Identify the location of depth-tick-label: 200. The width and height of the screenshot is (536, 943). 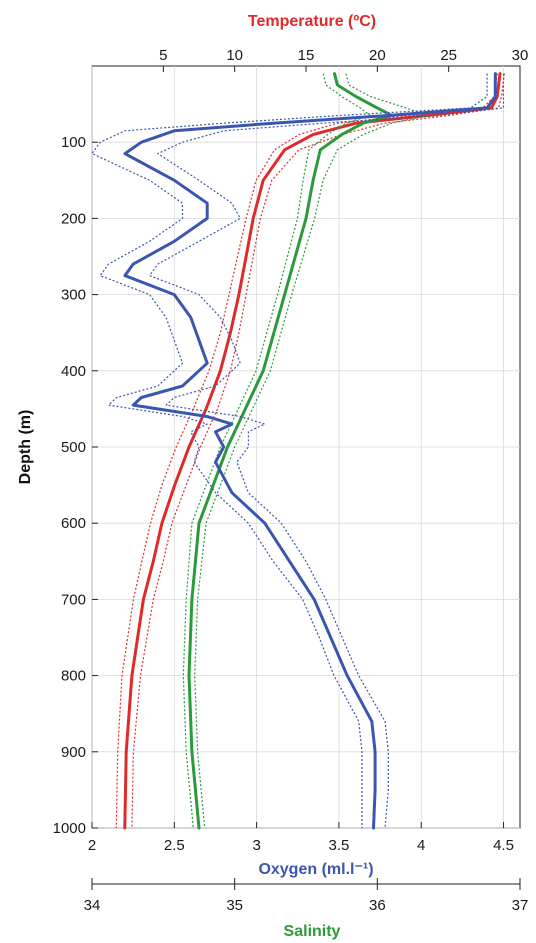
(73, 218).